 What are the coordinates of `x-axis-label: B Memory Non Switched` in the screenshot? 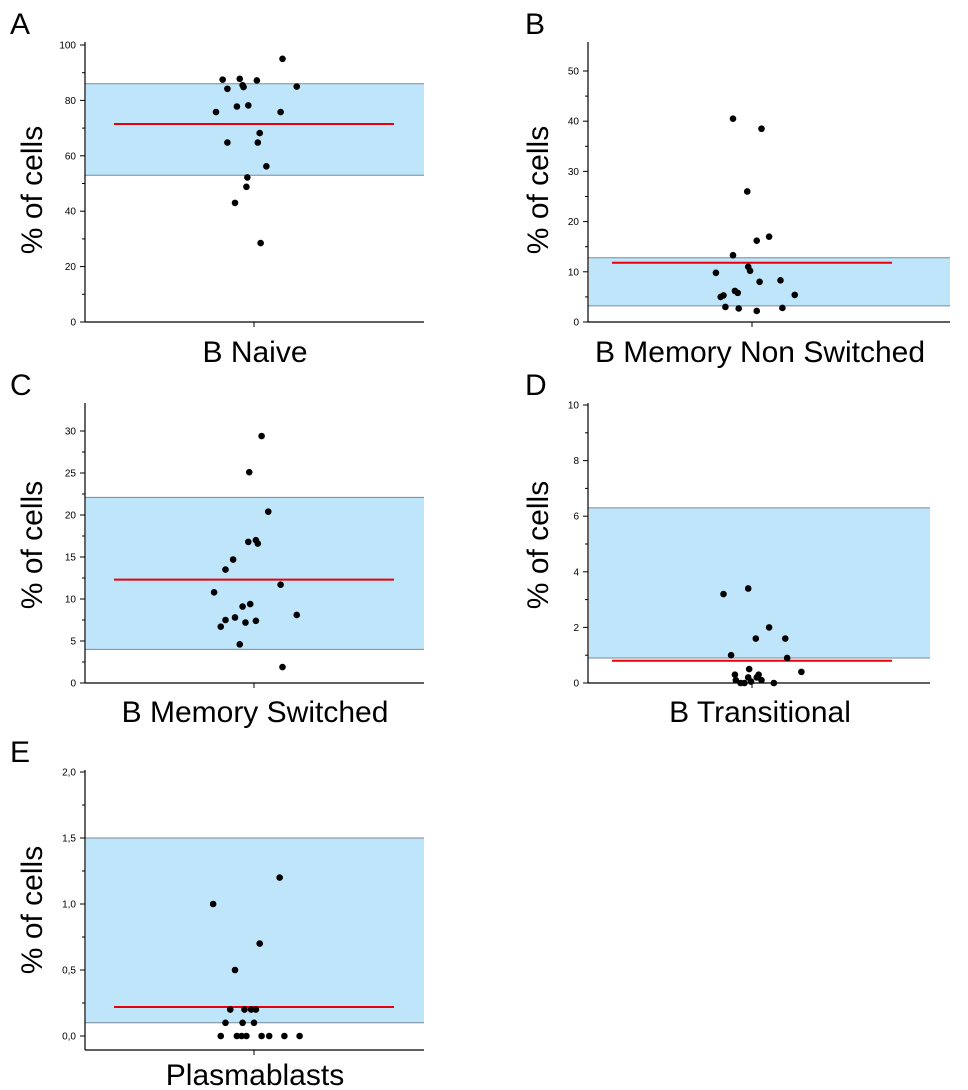 It's located at (760, 352).